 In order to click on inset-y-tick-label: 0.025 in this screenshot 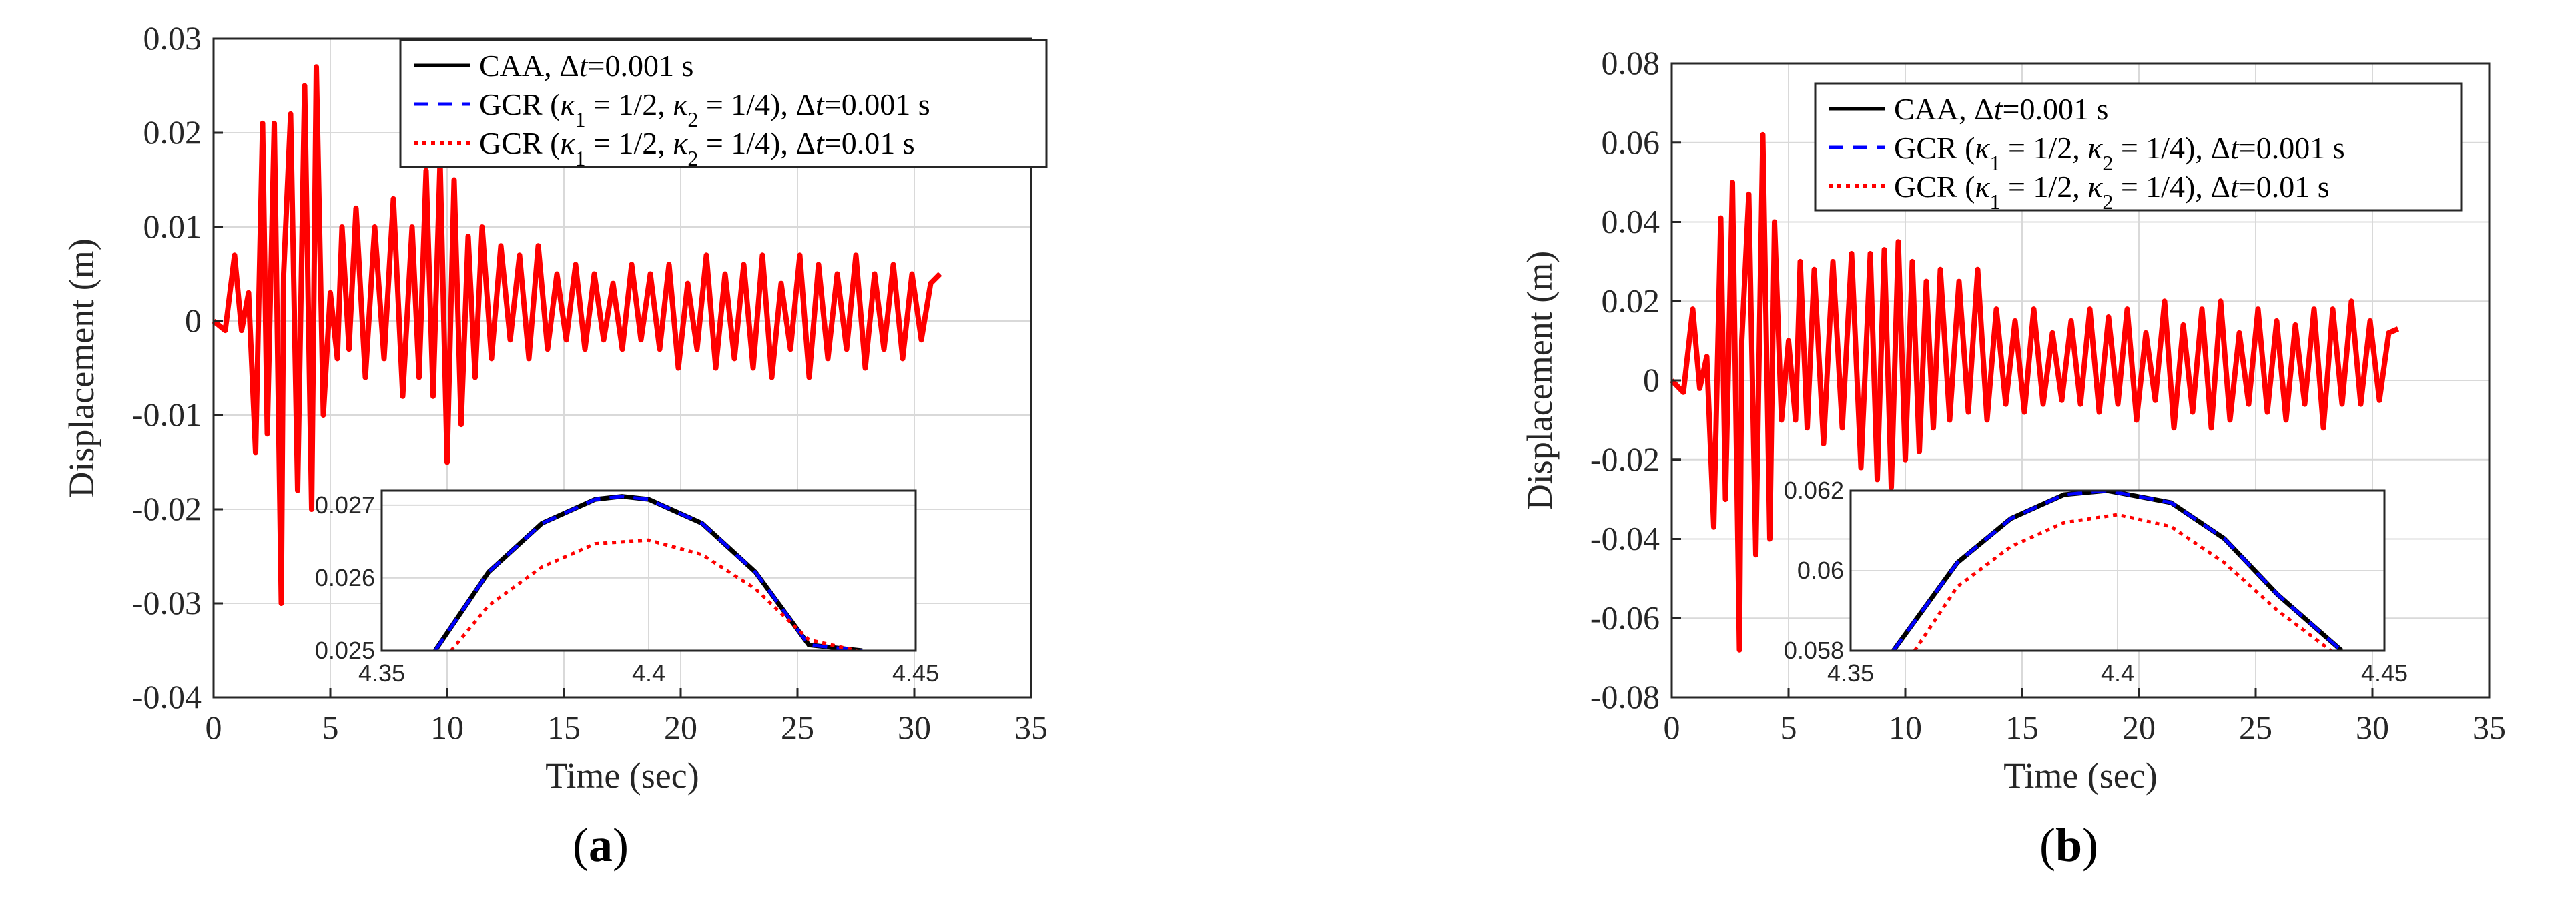, I will do `click(345, 650)`.